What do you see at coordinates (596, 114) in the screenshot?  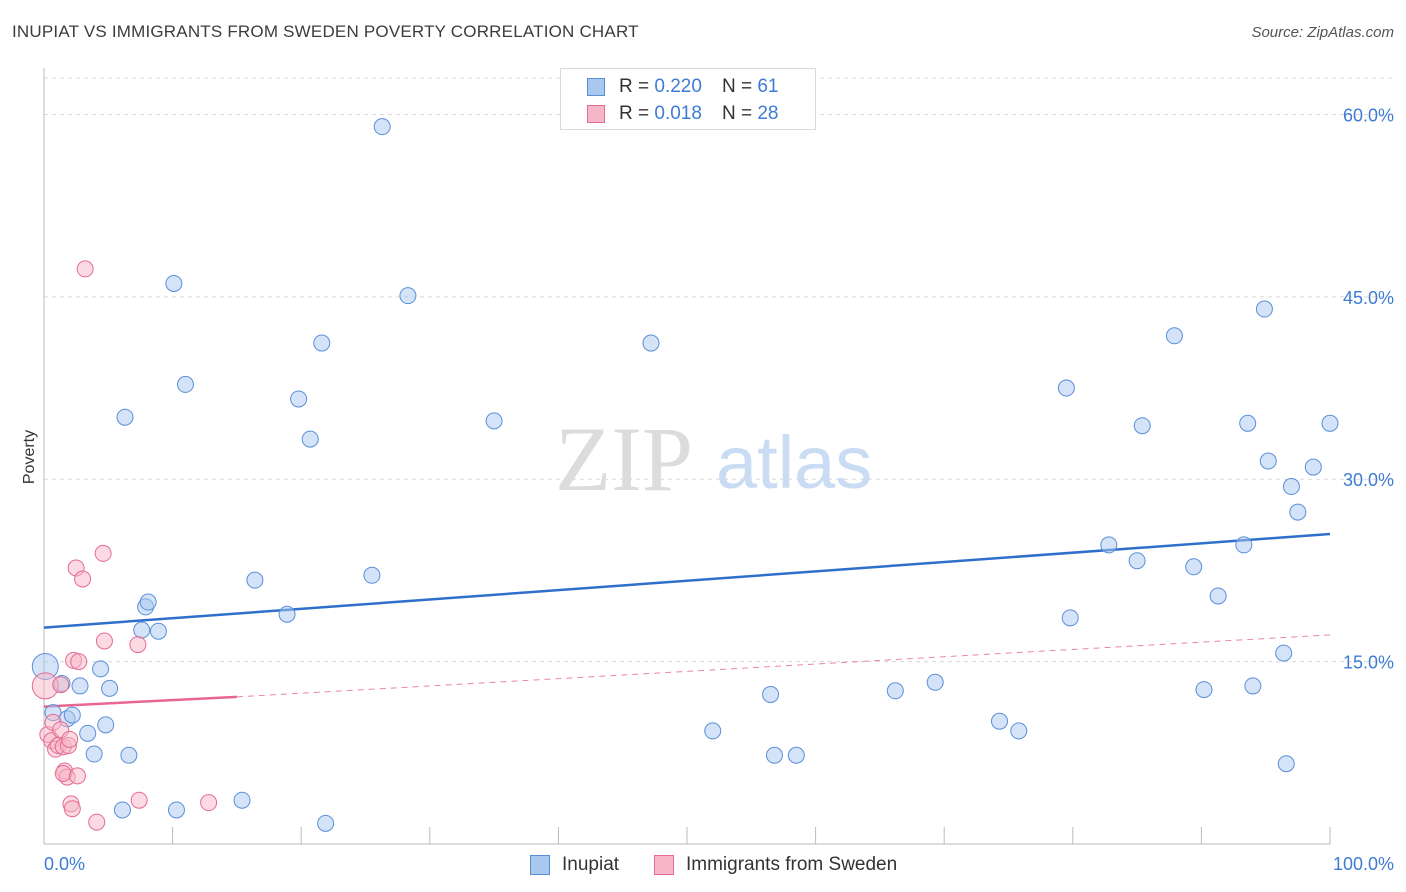 I see `swatch-sweden` at bounding box center [596, 114].